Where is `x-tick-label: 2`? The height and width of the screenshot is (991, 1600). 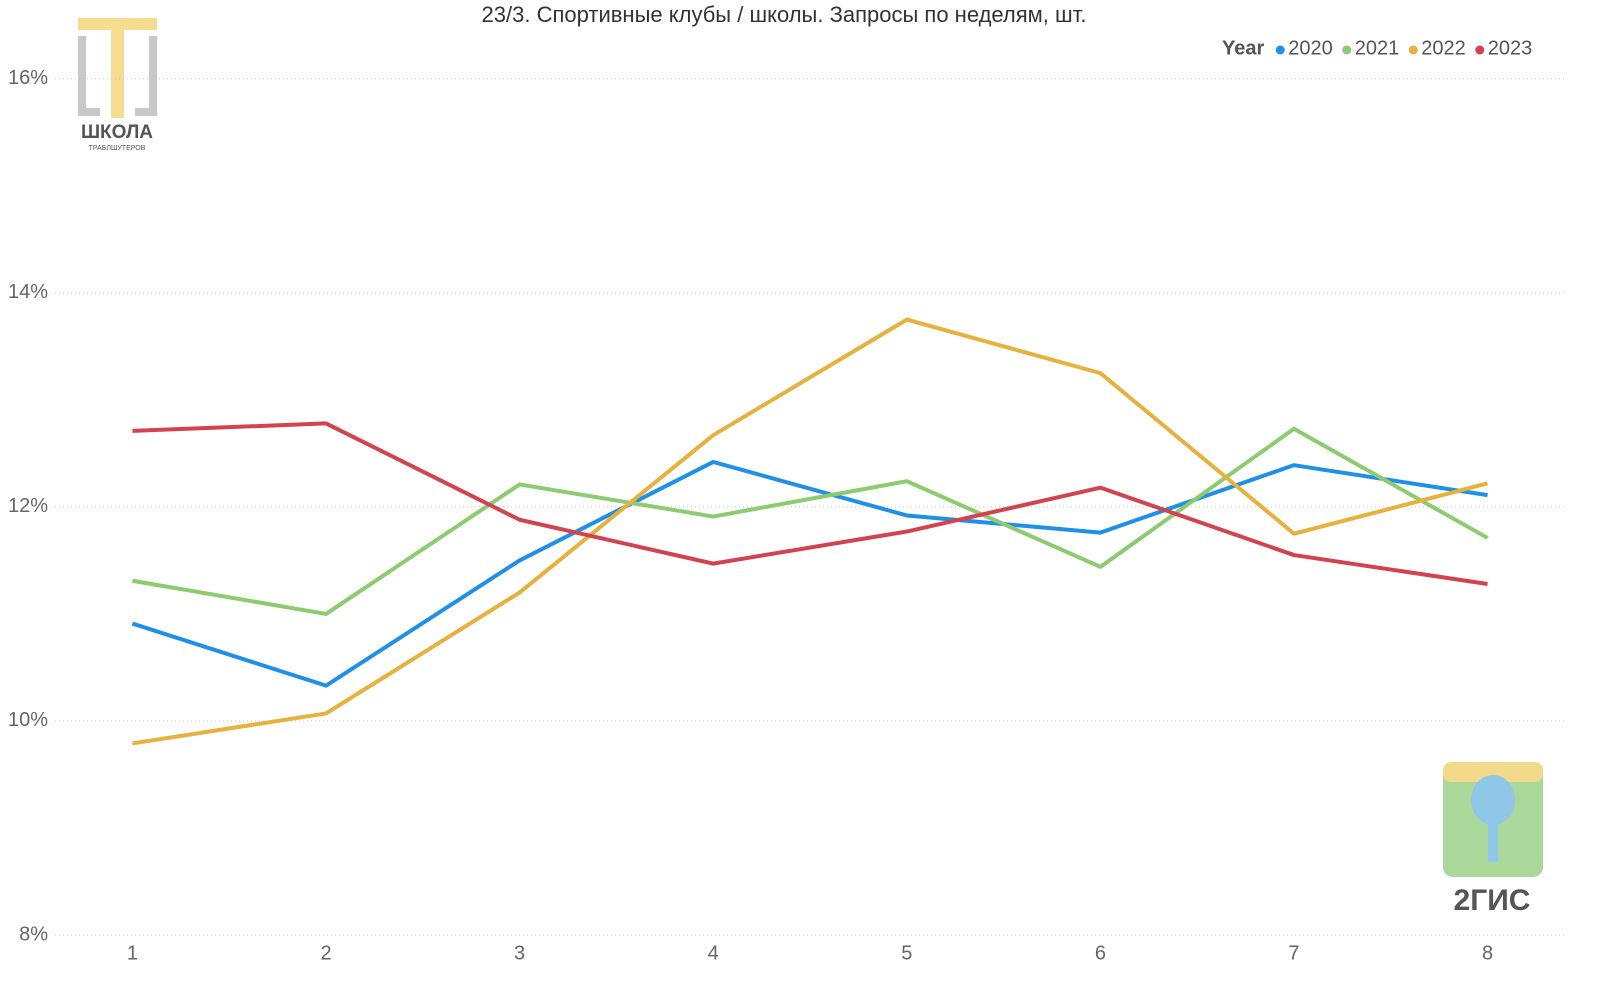
x-tick-label: 2 is located at coordinates (325, 953).